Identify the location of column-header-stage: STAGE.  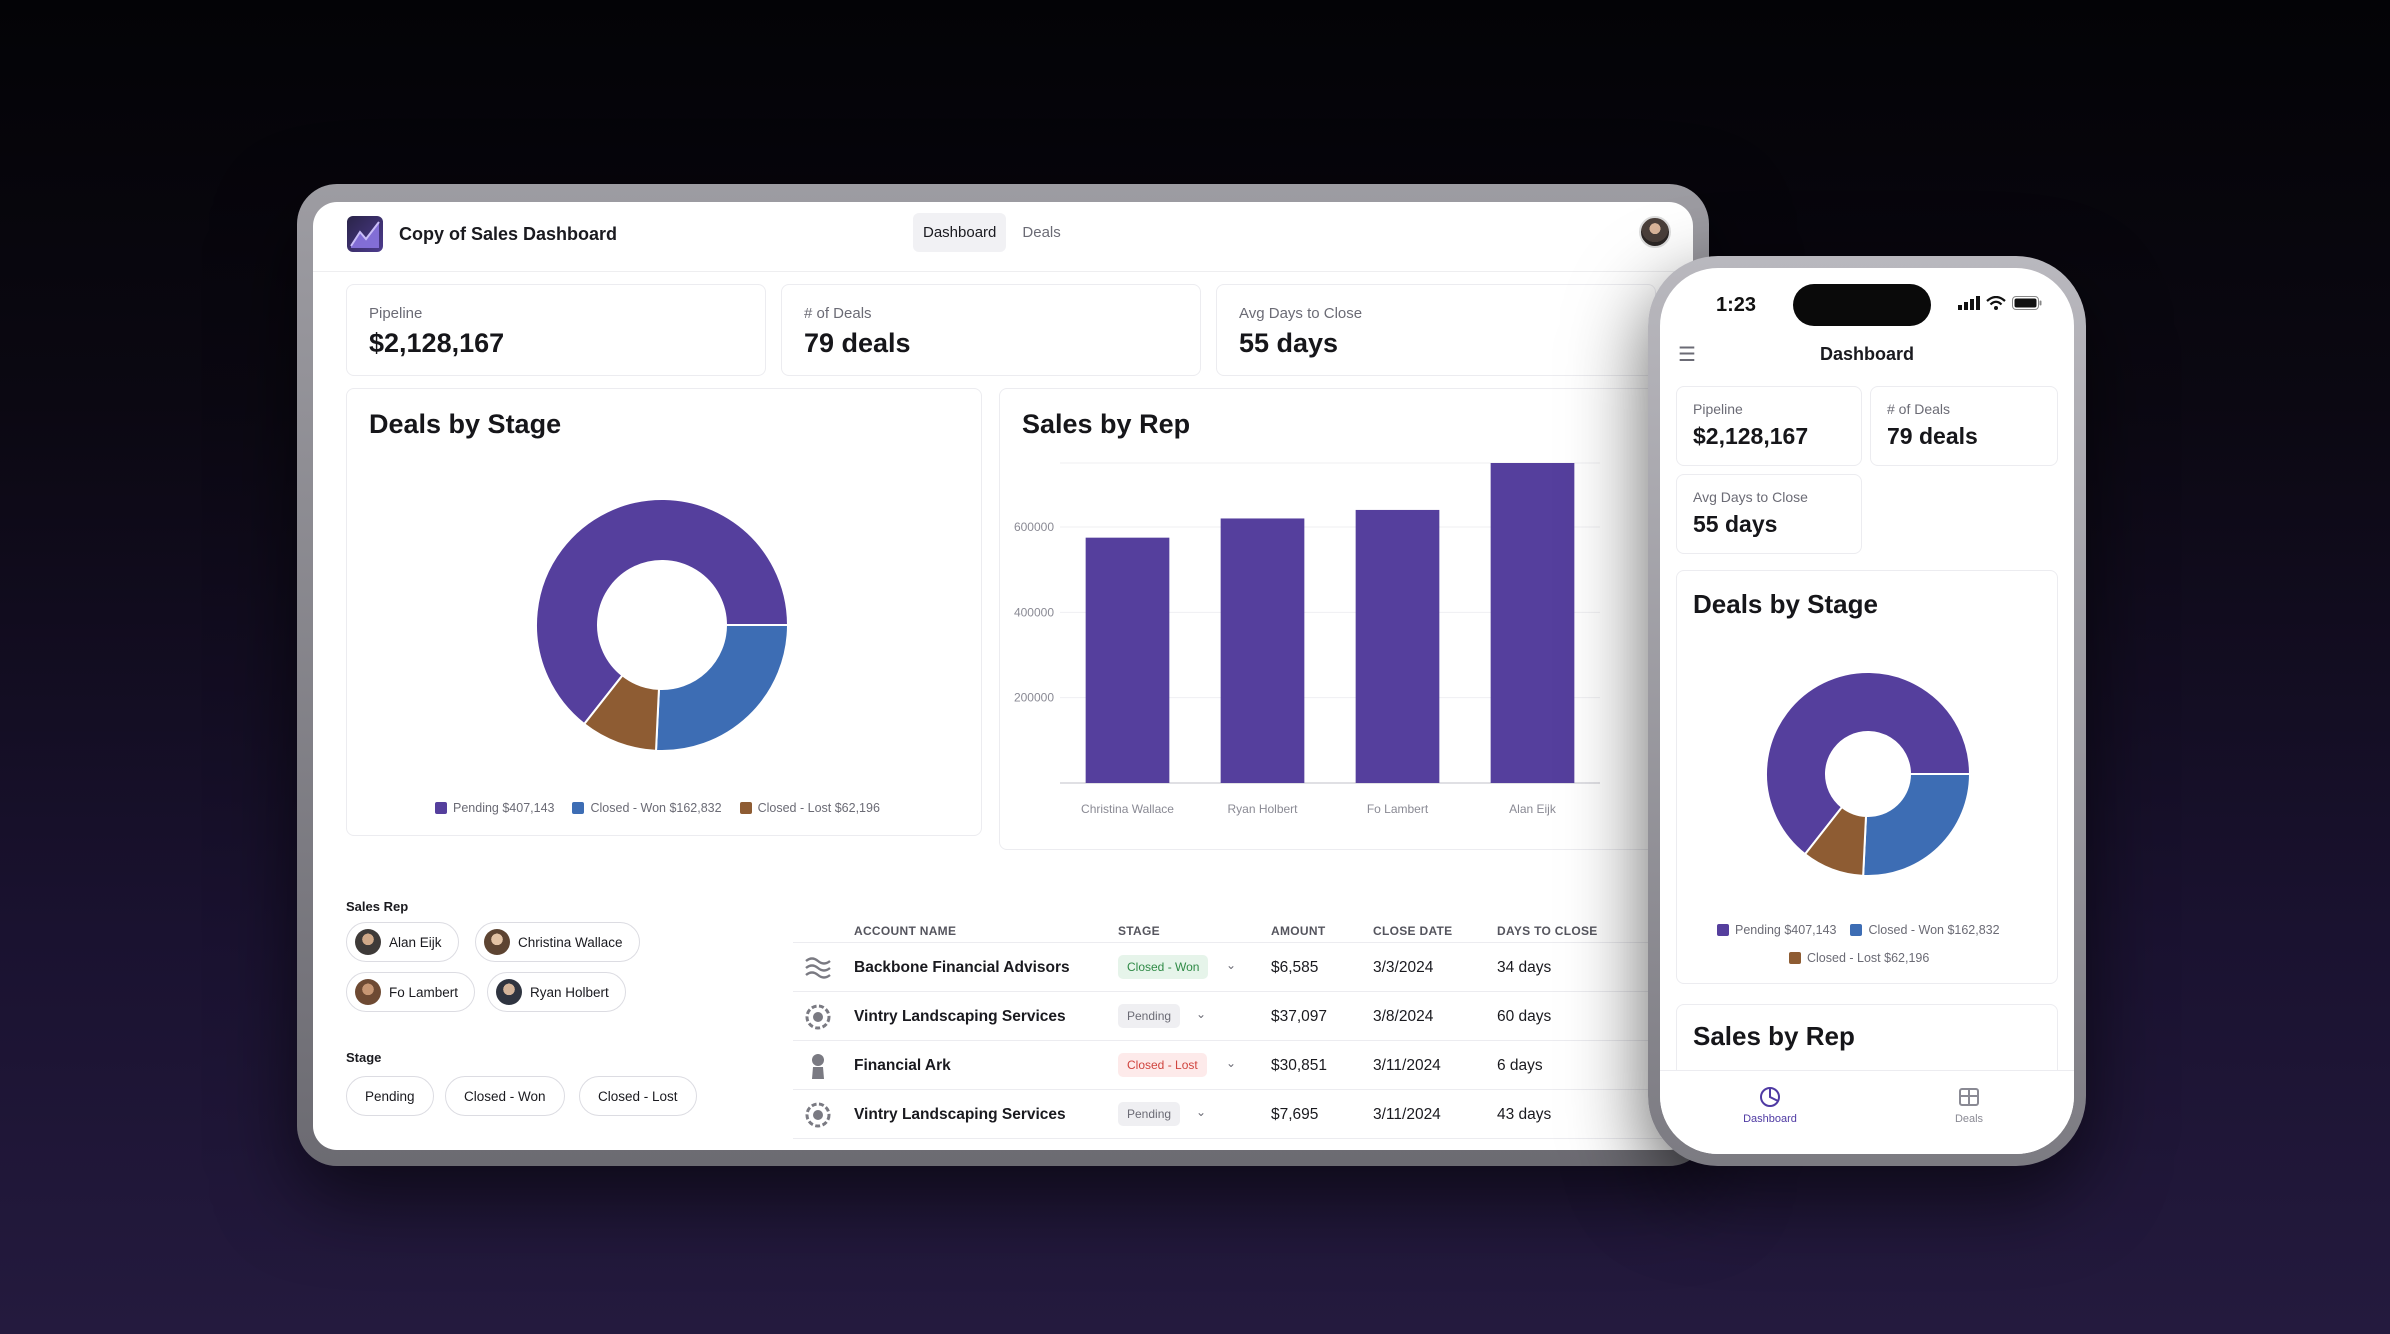
(1139, 931).